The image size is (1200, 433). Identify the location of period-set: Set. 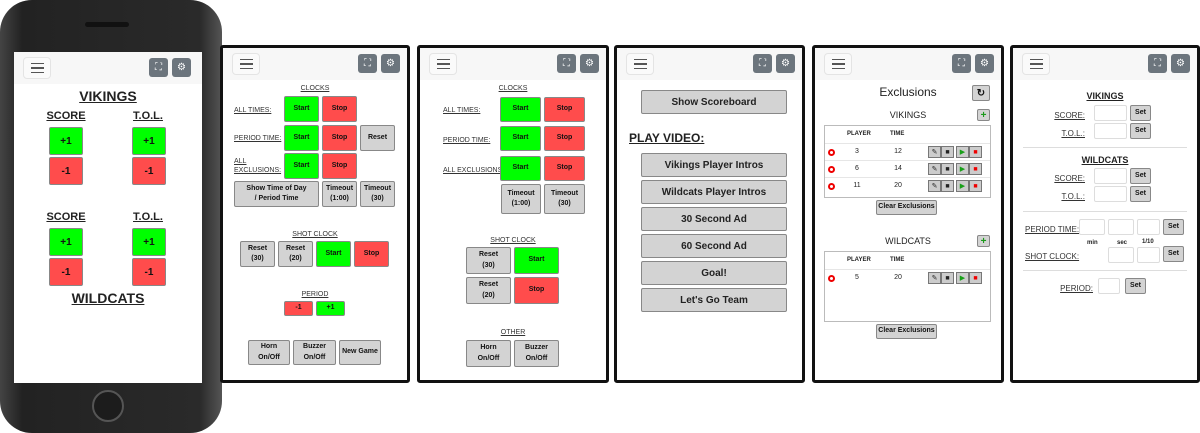
(1135, 286).